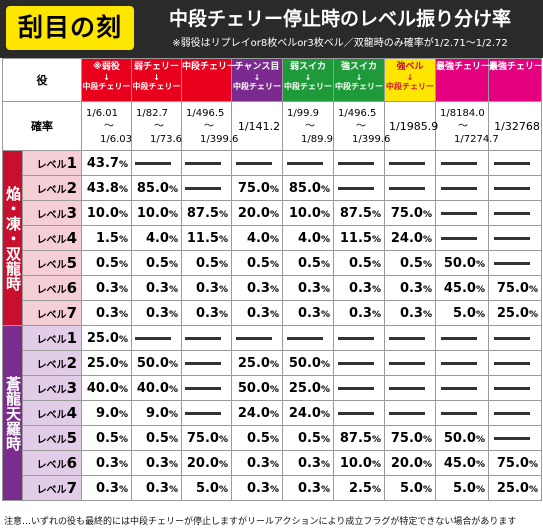 This screenshot has width=543, height=532. I want to click on role-column-header: 強ベル ↓ 中段チェリー, so click(410, 80).